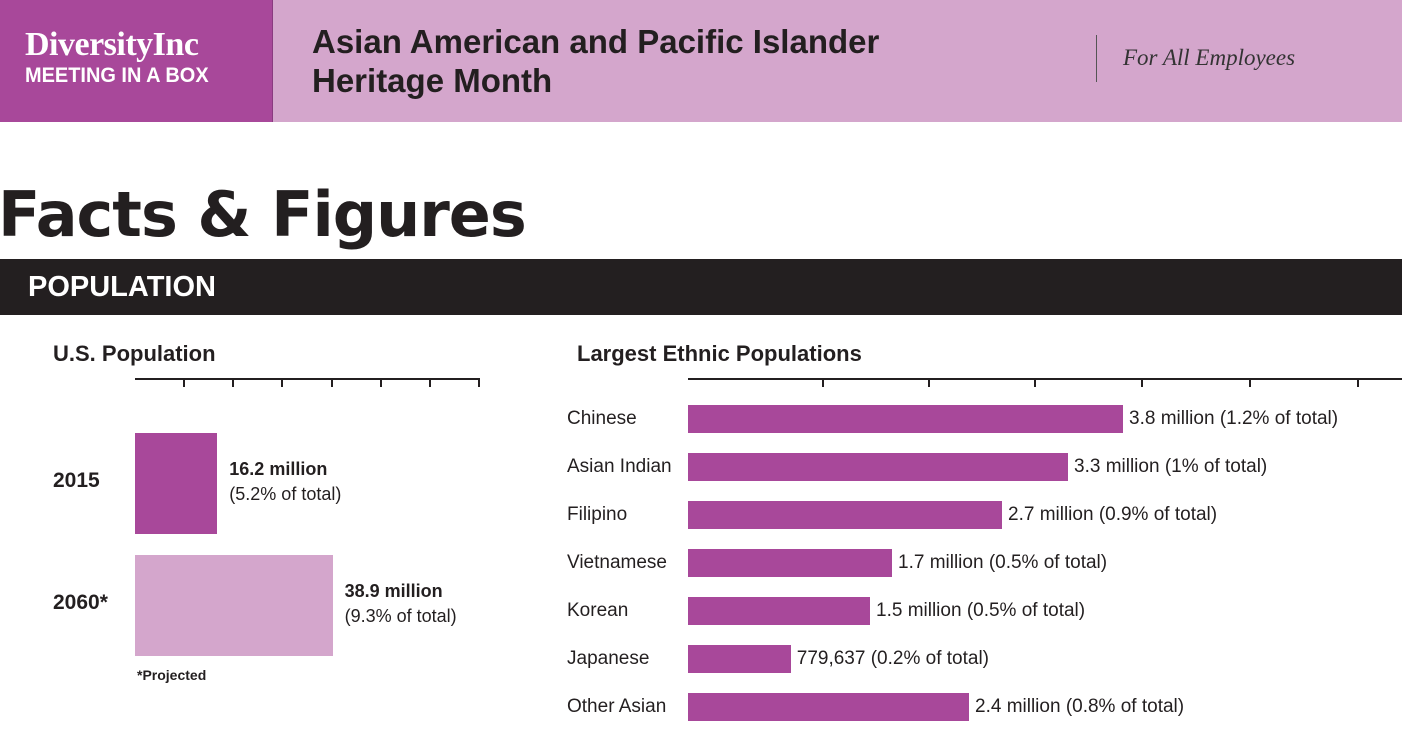 The height and width of the screenshot is (748, 1402). I want to click on bar-value-label: 1.5 million (0.5% of total), so click(981, 610).